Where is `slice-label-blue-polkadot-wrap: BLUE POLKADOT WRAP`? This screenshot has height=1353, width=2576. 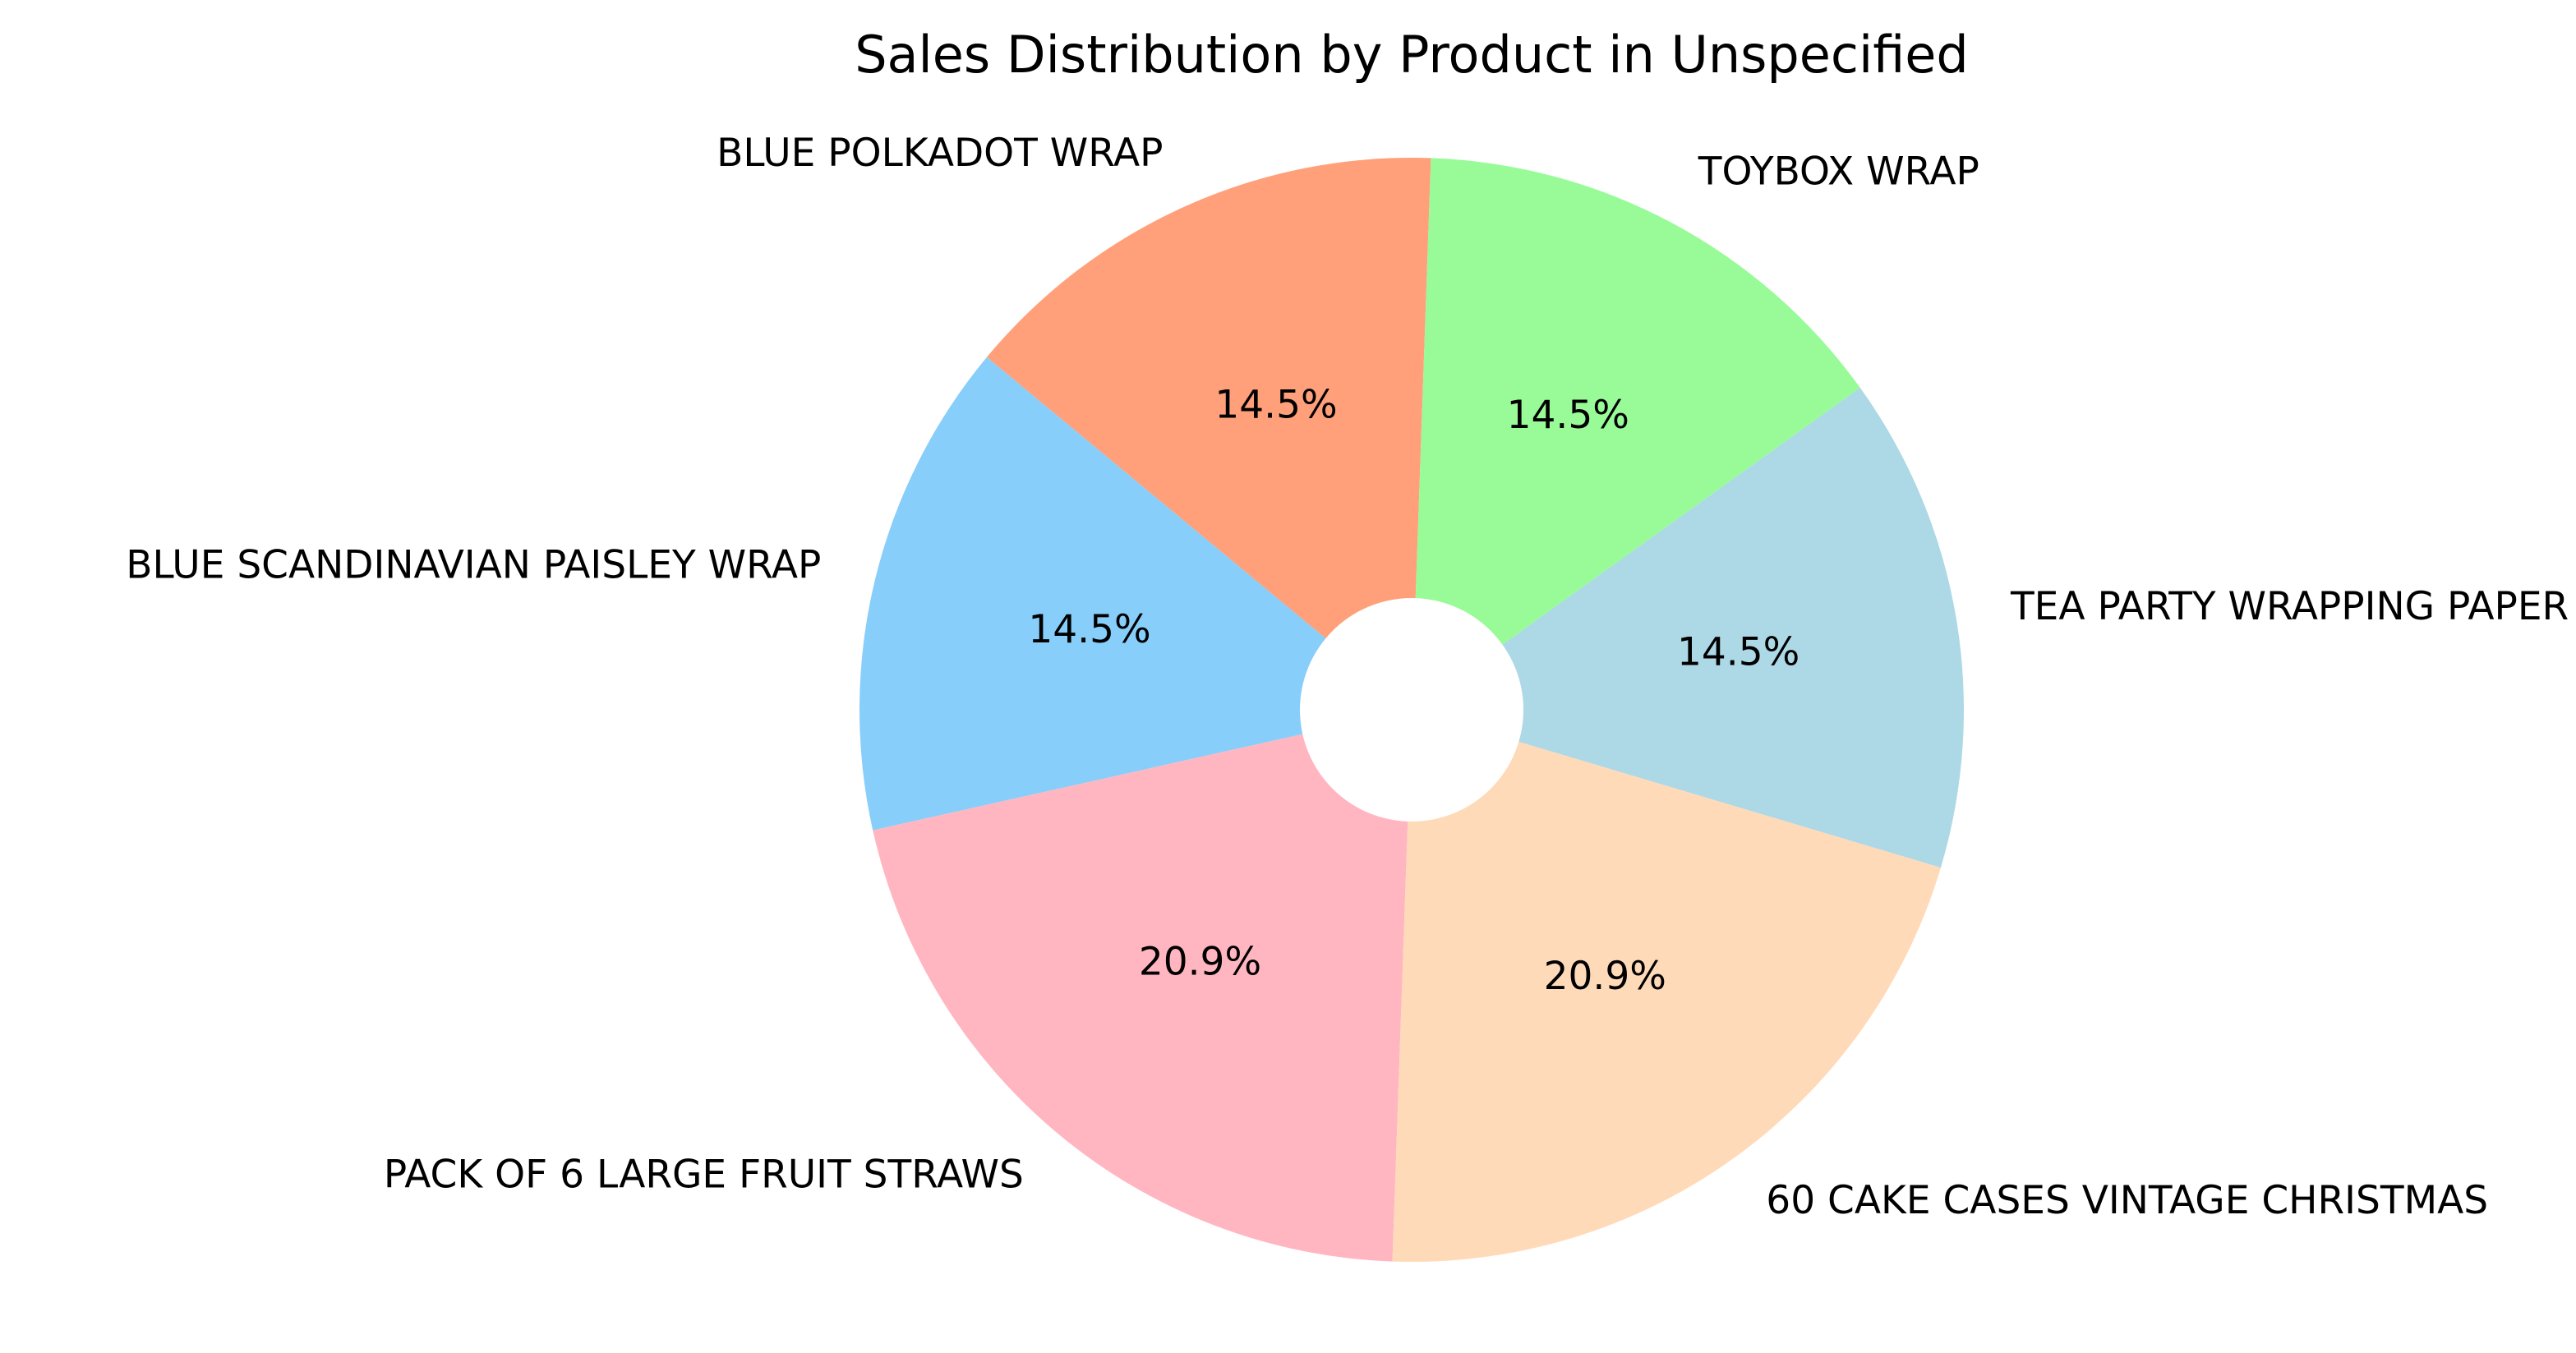 slice-label-blue-polkadot-wrap: BLUE POLKADOT WRAP is located at coordinates (940, 153).